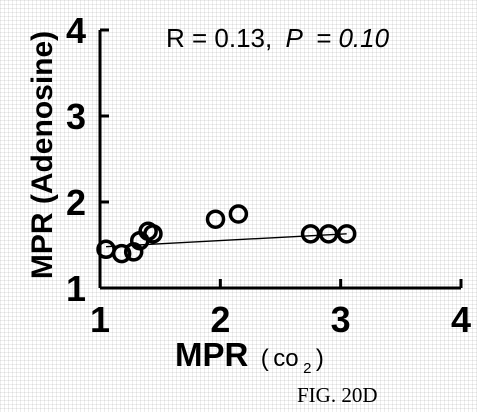 The image size is (477, 412). What do you see at coordinates (461, 319) in the screenshot?
I see `x-tick-label: 4` at bounding box center [461, 319].